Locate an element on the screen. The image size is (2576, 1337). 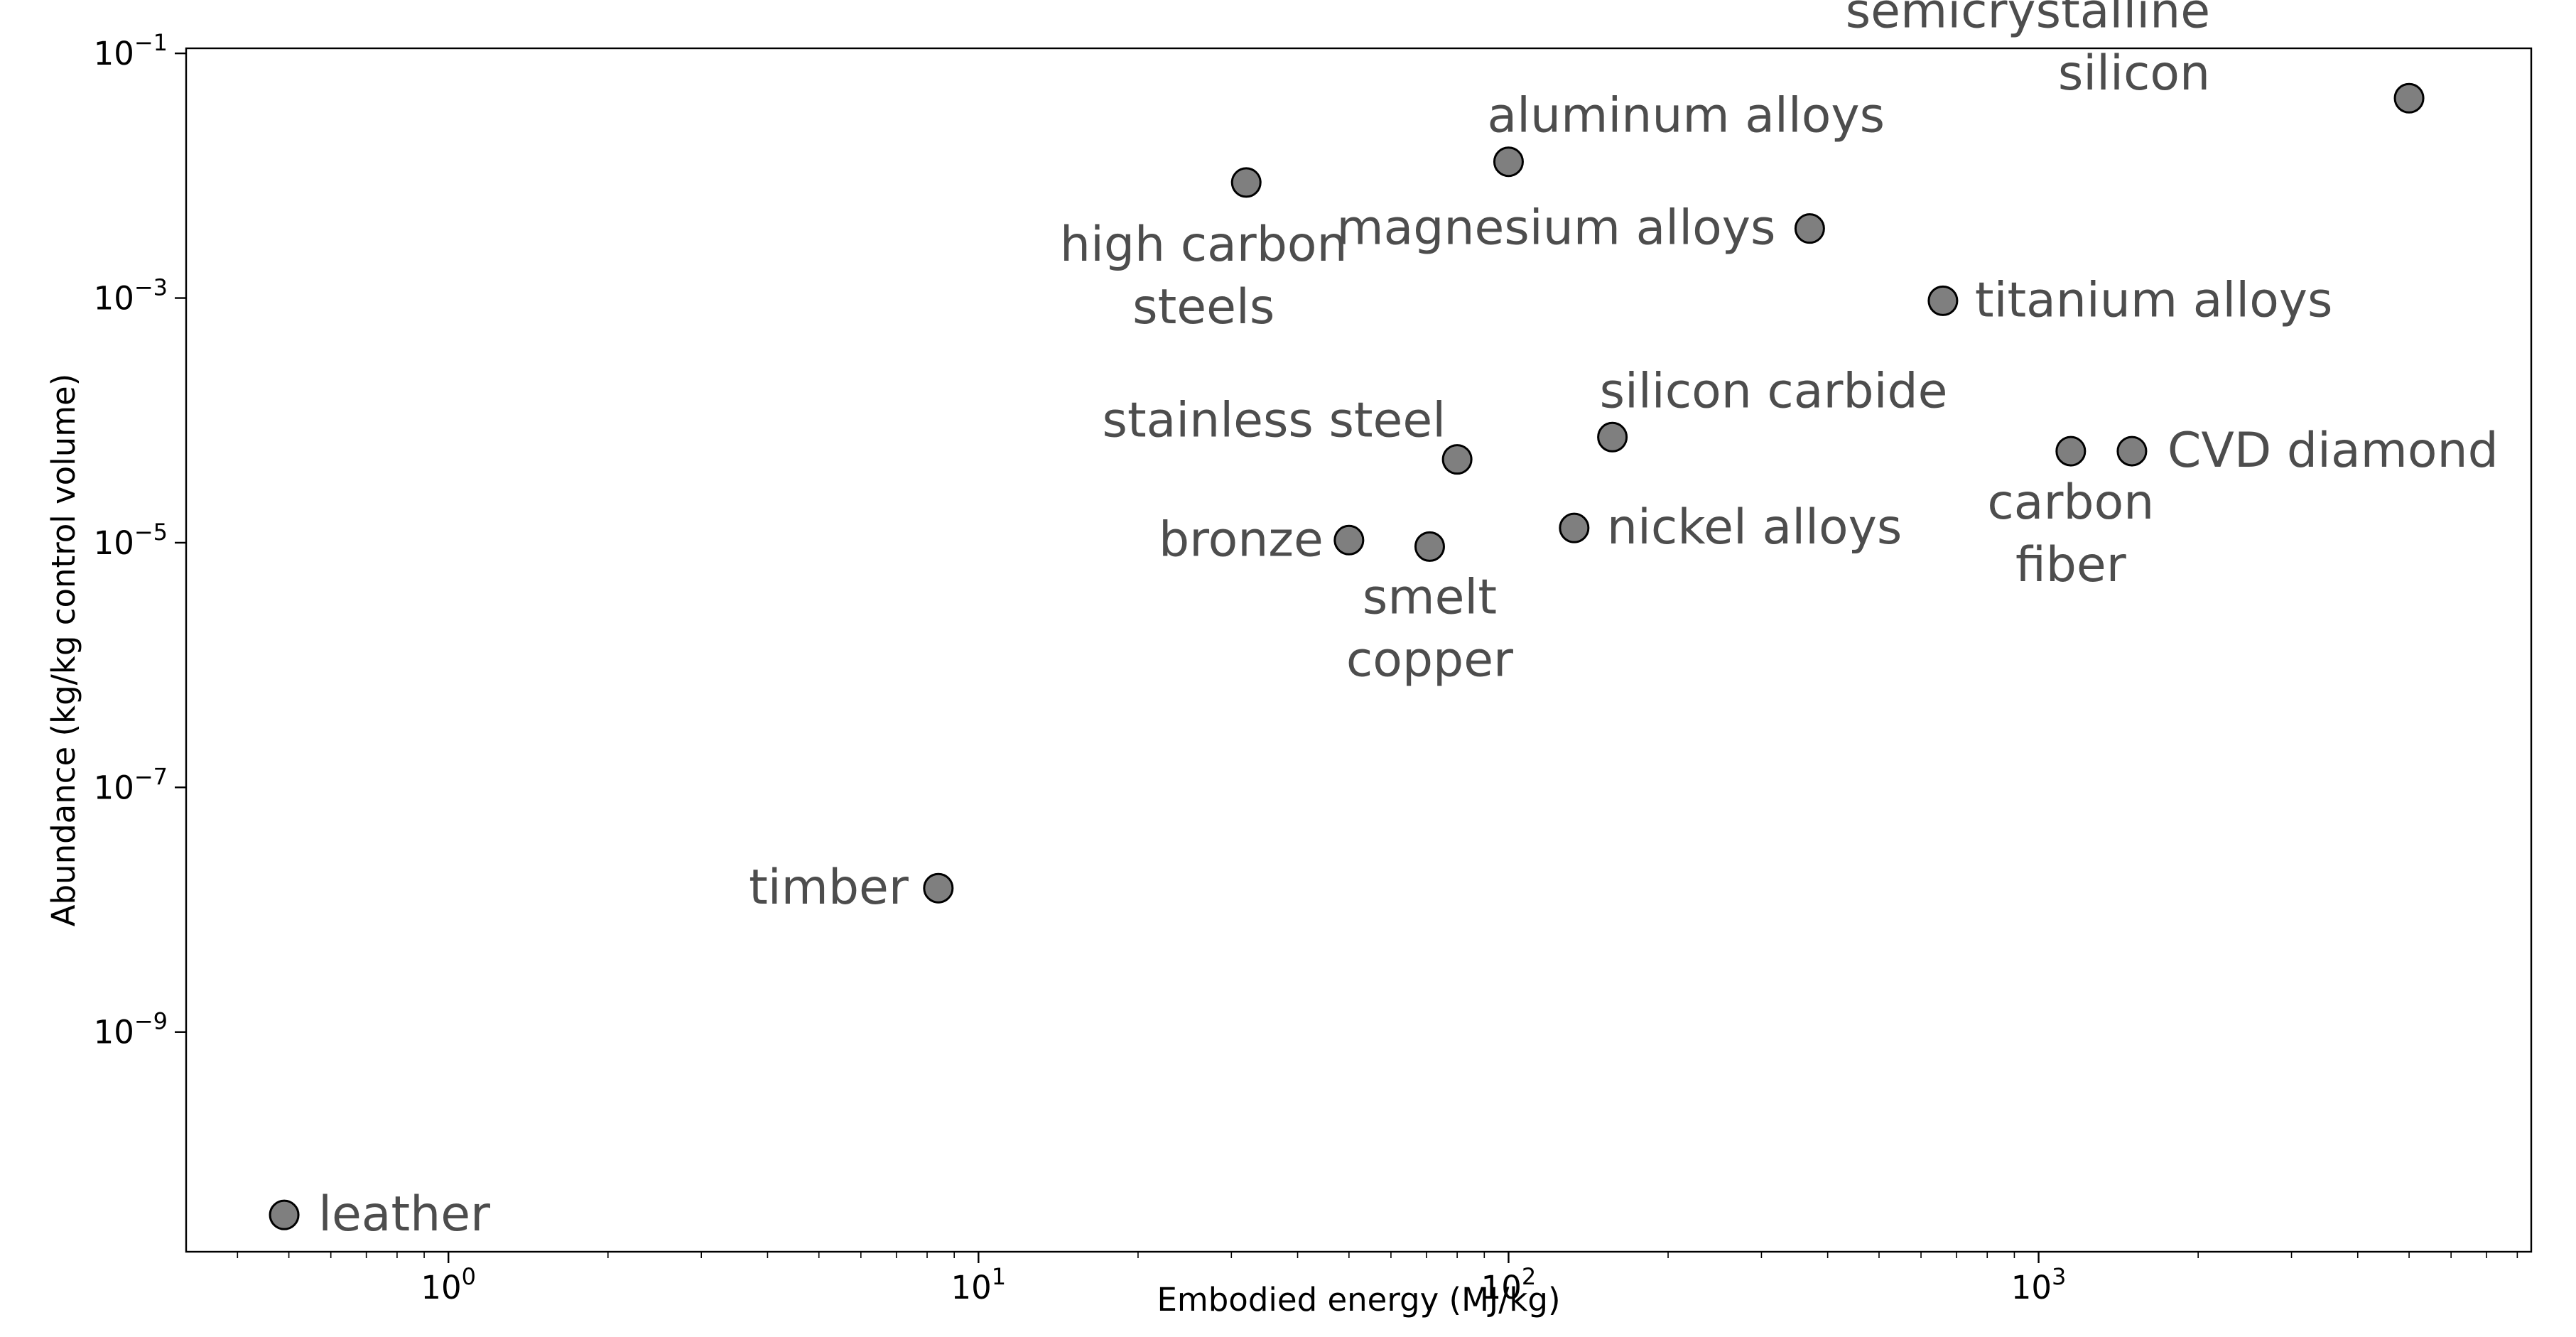
point-label: semicrystalline silicon is located at coordinates (2028, 51).